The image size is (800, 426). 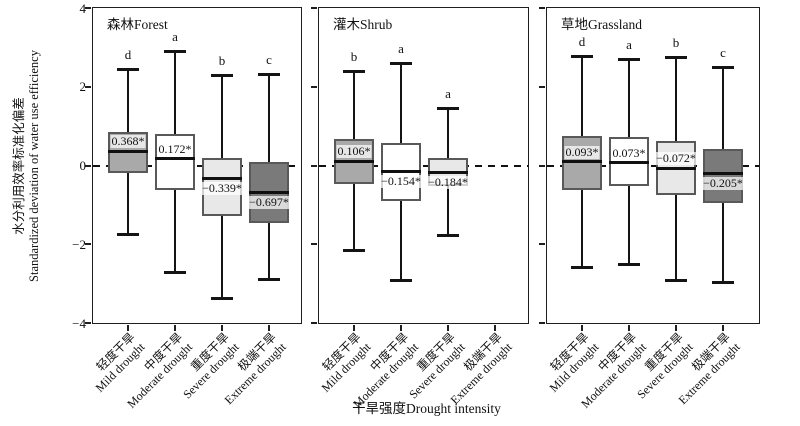 I want to click on median-value-label: 0.106*, so click(x=354, y=151).